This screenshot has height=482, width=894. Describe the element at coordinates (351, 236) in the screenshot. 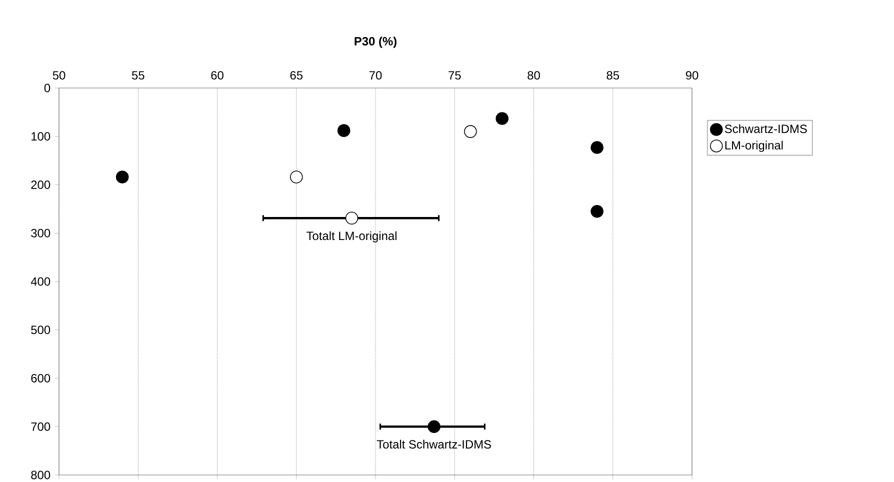

I see `annotation: Totalt LM-original` at that location.